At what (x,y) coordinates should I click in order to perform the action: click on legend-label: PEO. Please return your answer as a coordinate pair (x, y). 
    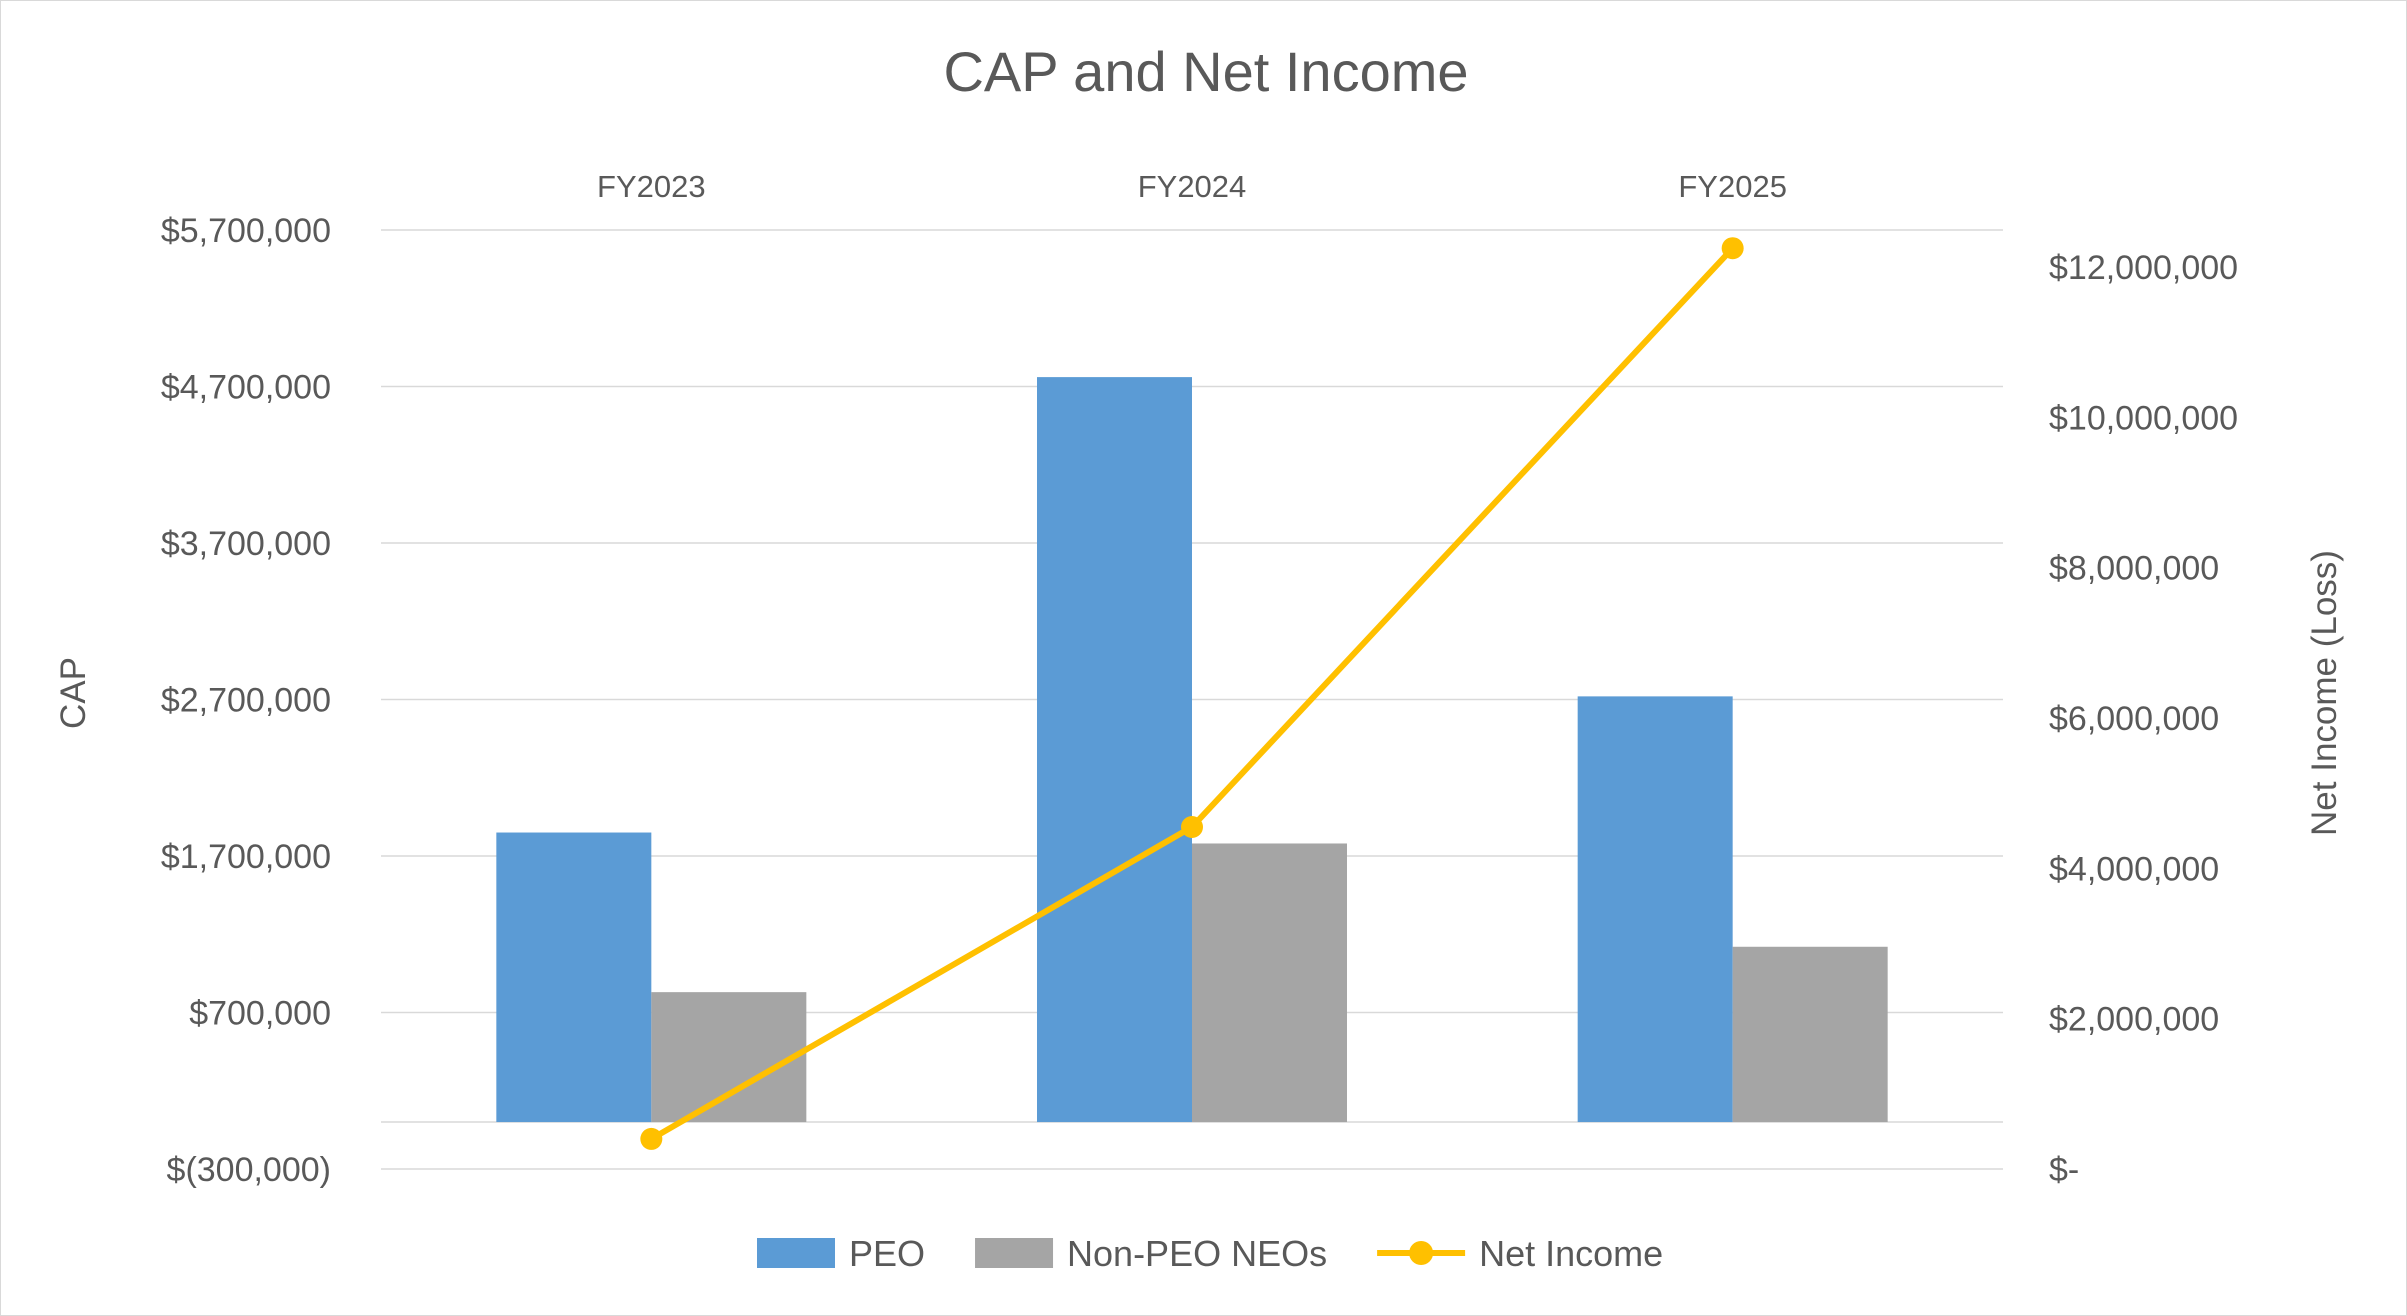
    Looking at the image, I should click on (887, 1253).